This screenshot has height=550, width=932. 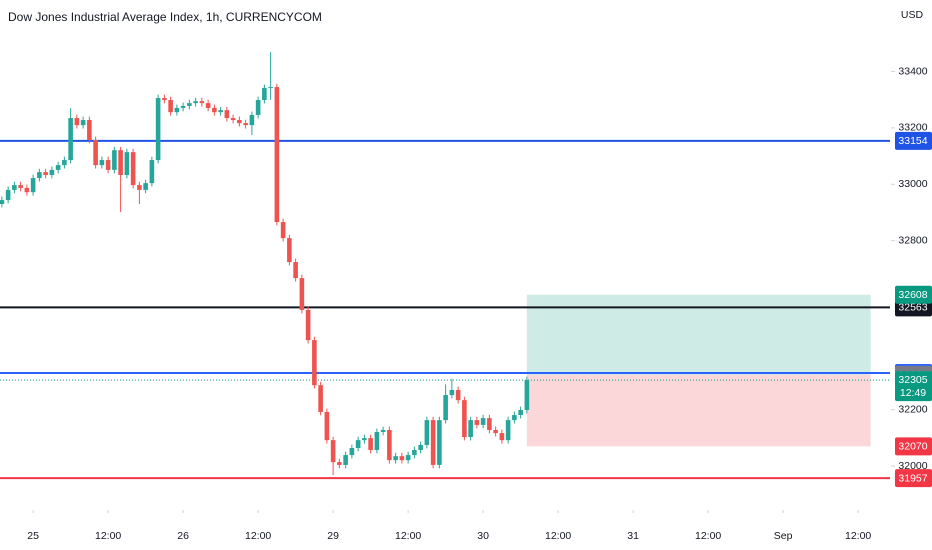 I want to click on currency: USD, so click(x=912, y=15).